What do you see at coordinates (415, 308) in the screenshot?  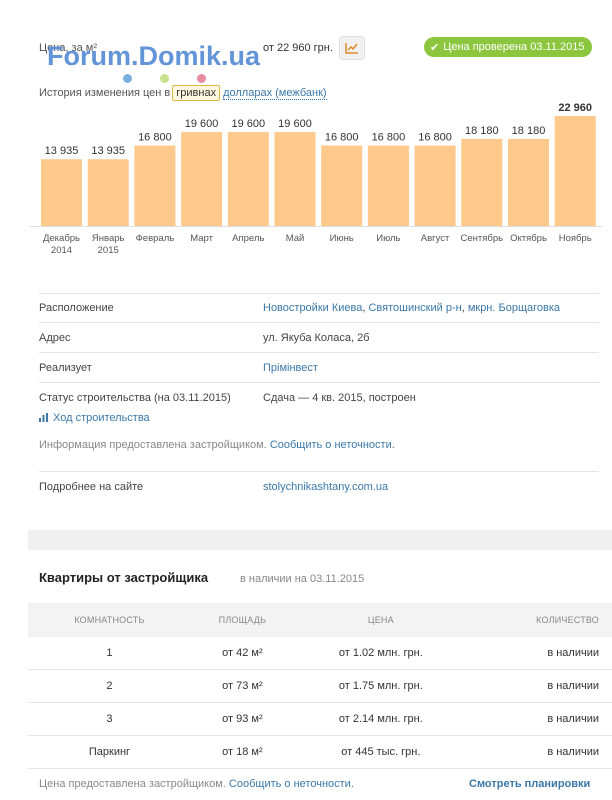 I see `location-link-district: Святошинский р-н` at bounding box center [415, 308].